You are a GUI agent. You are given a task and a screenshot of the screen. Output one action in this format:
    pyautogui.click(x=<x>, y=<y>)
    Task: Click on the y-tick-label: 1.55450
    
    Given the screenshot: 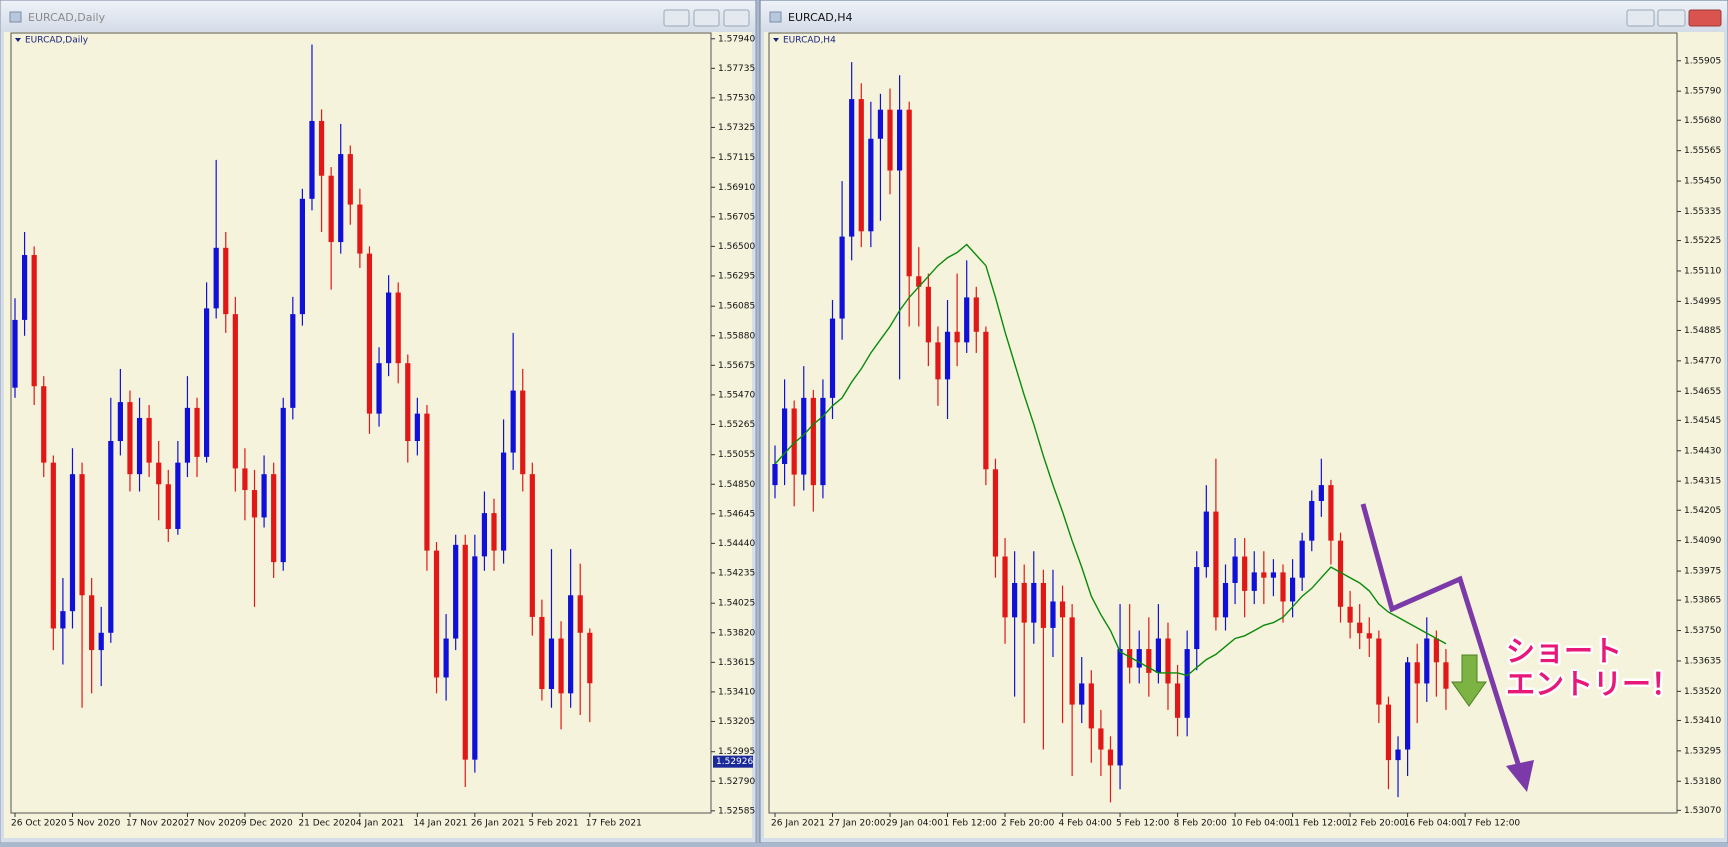 What is the action you would take?
    pyautogui.click(x=1702, y=182)
    